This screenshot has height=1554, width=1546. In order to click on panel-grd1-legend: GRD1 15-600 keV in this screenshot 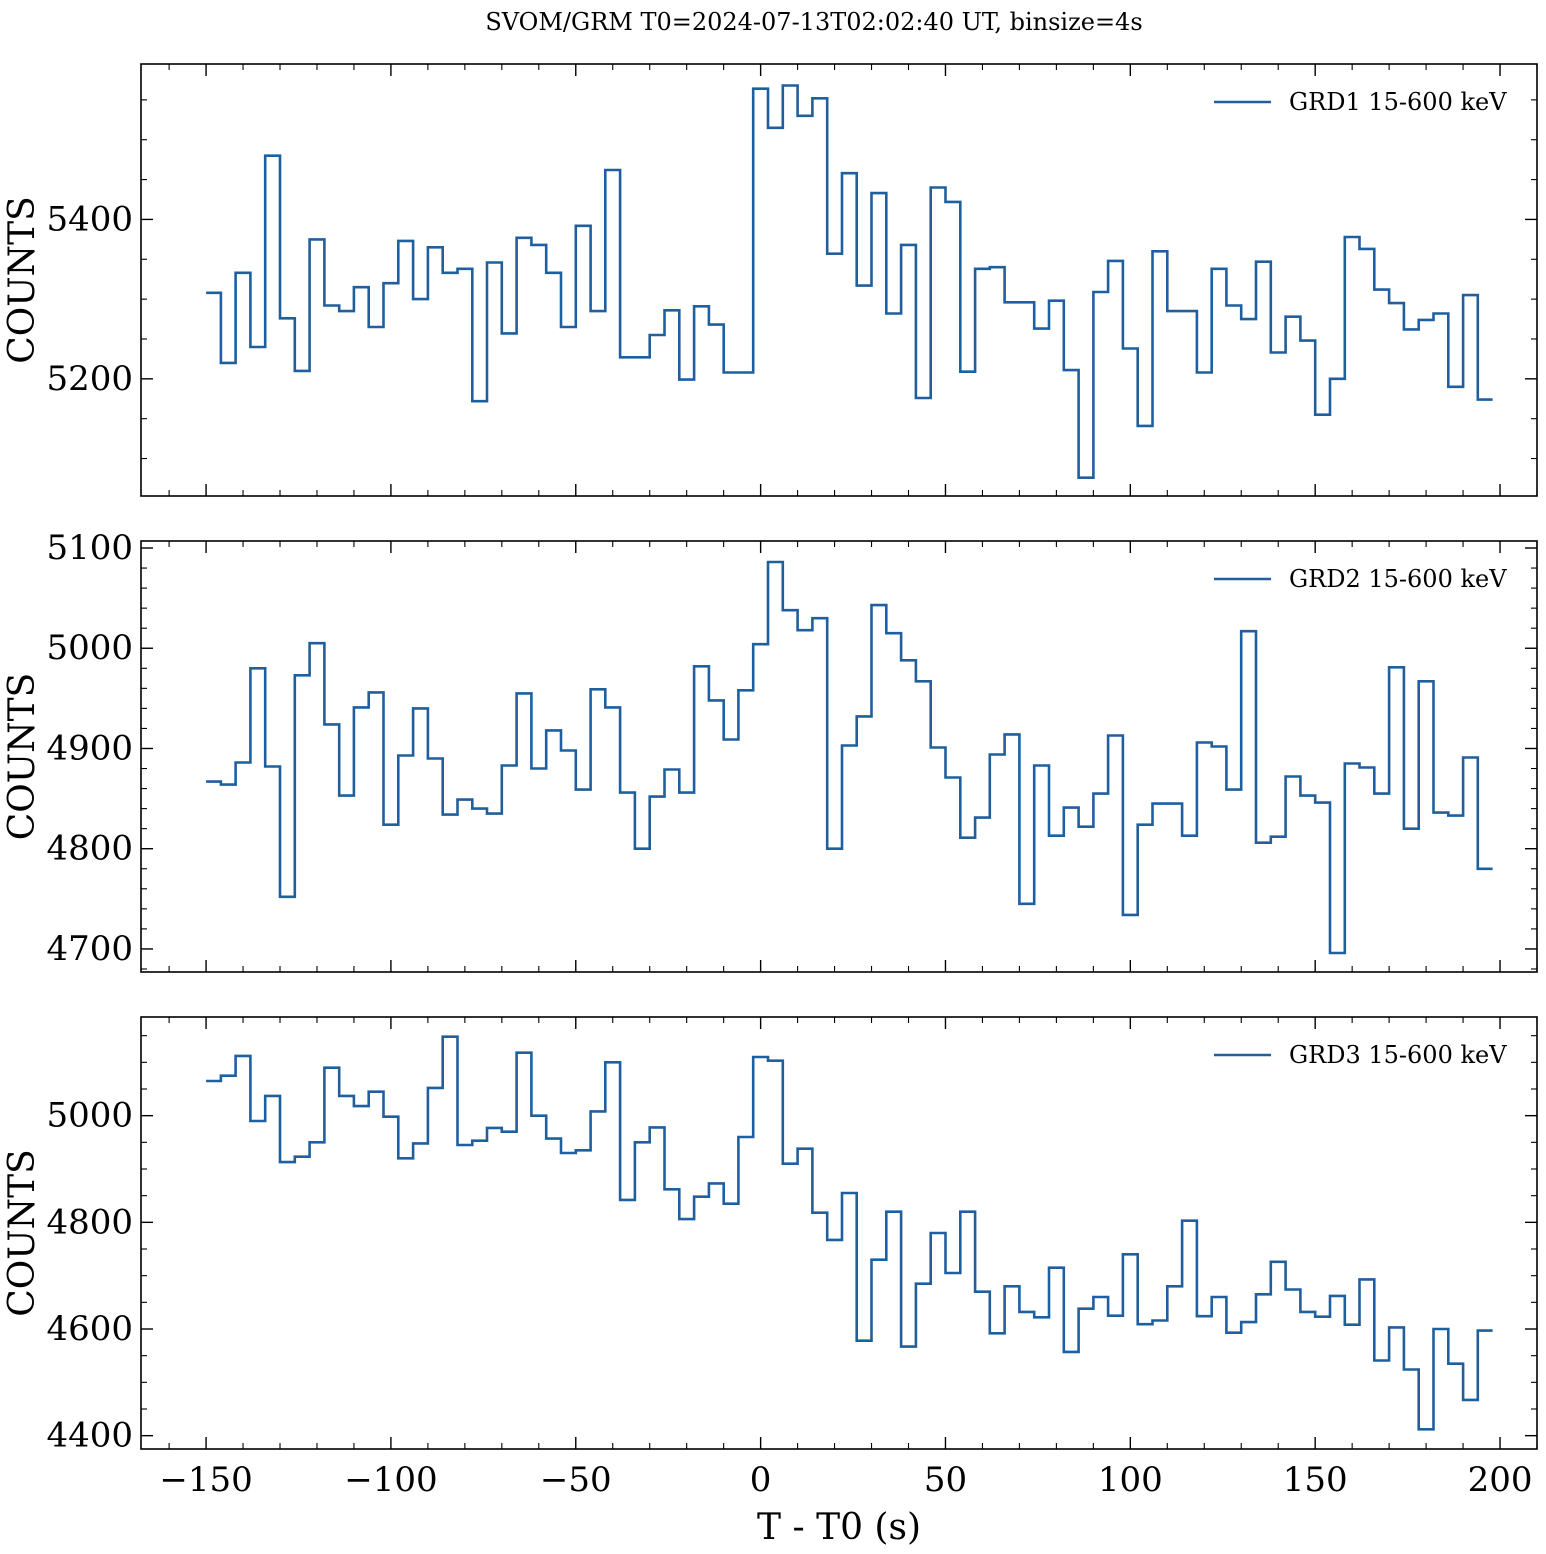, I will do `click(1360, 102)`.